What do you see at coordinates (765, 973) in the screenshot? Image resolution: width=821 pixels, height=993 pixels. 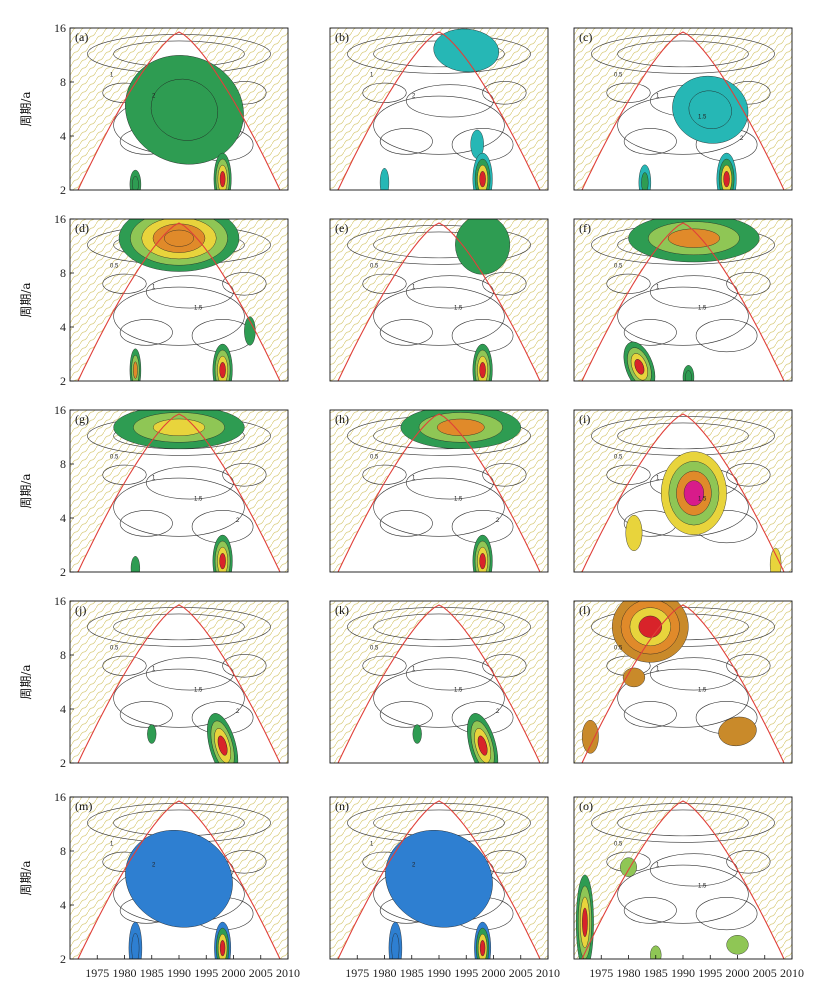 I see `x-tick-label: 2005` at bounding box center [765, 973].